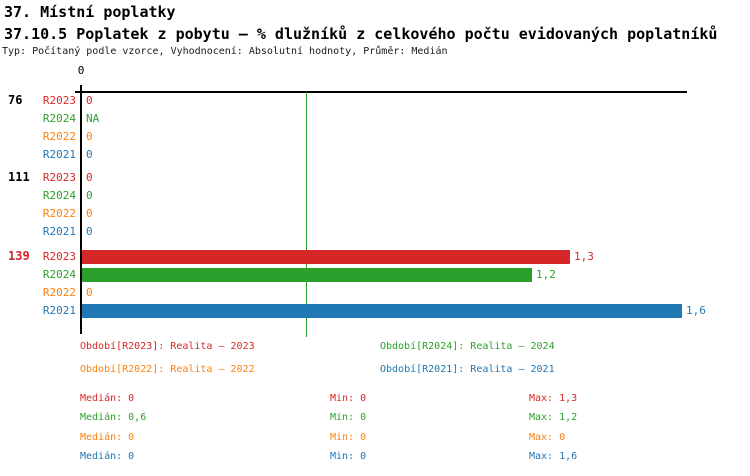 The image size is (750, 476). What do you see at coordinates (113, 417) in the screenshot?
I see `stat-median: Medián: 0,6` at bounding box center [113, 417].